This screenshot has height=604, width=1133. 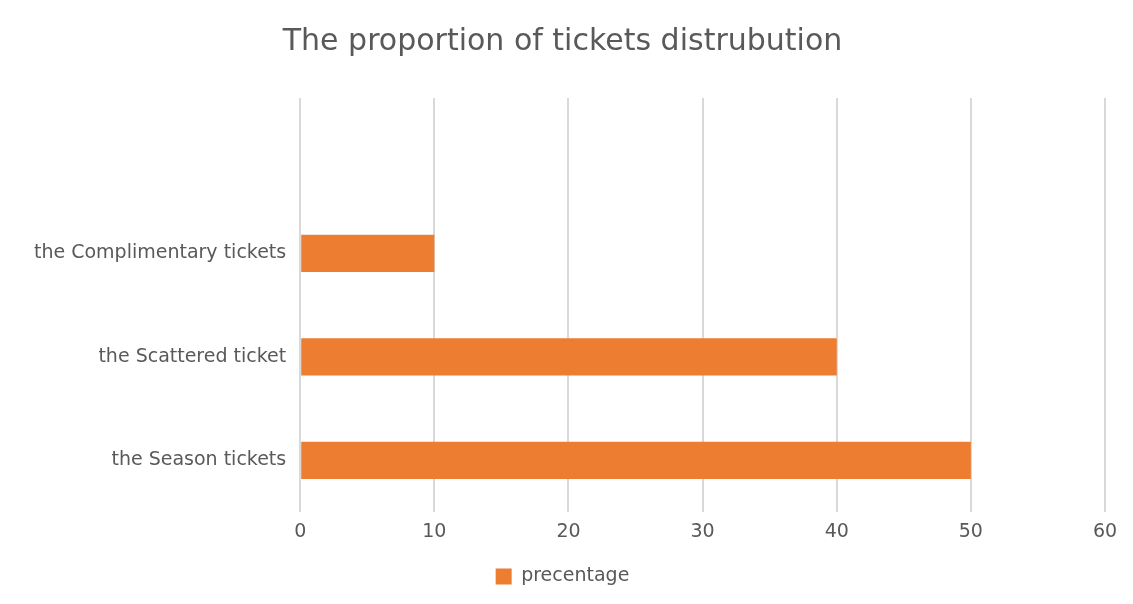 I want to click on x-tick-label: 50, so click(x=970, y=529).